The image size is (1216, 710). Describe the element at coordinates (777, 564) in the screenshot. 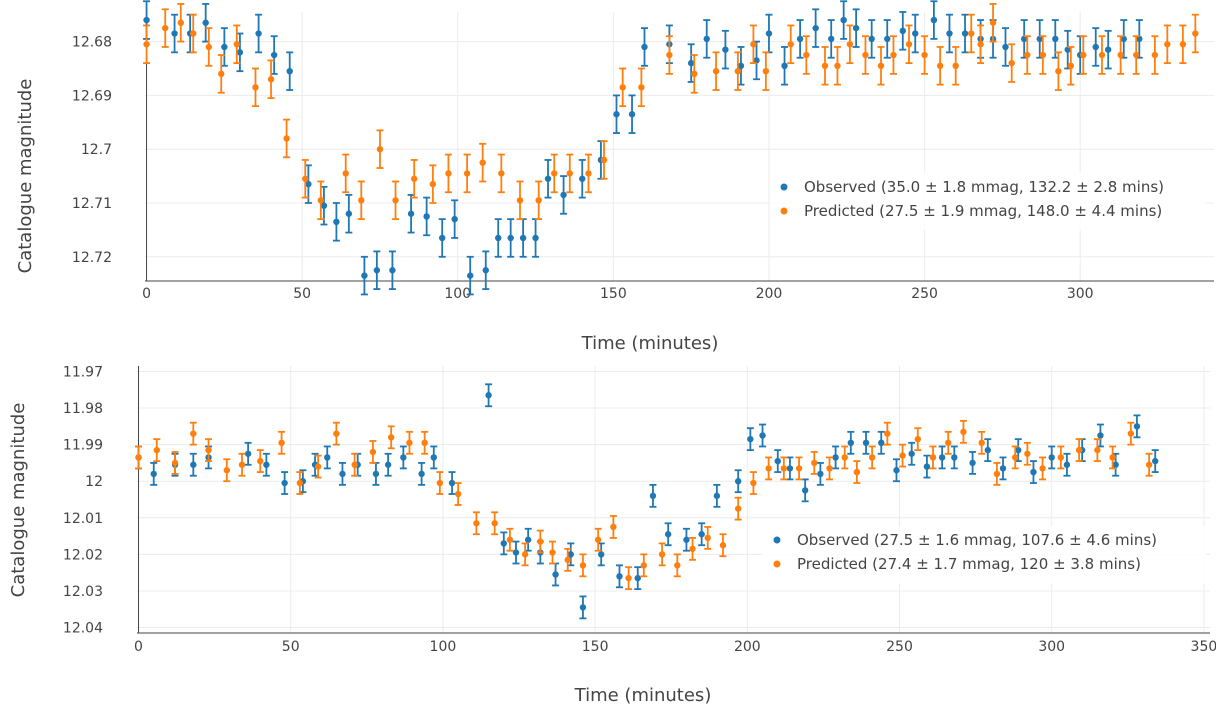

I see `bottom-legend-predicted-marker` at that location.